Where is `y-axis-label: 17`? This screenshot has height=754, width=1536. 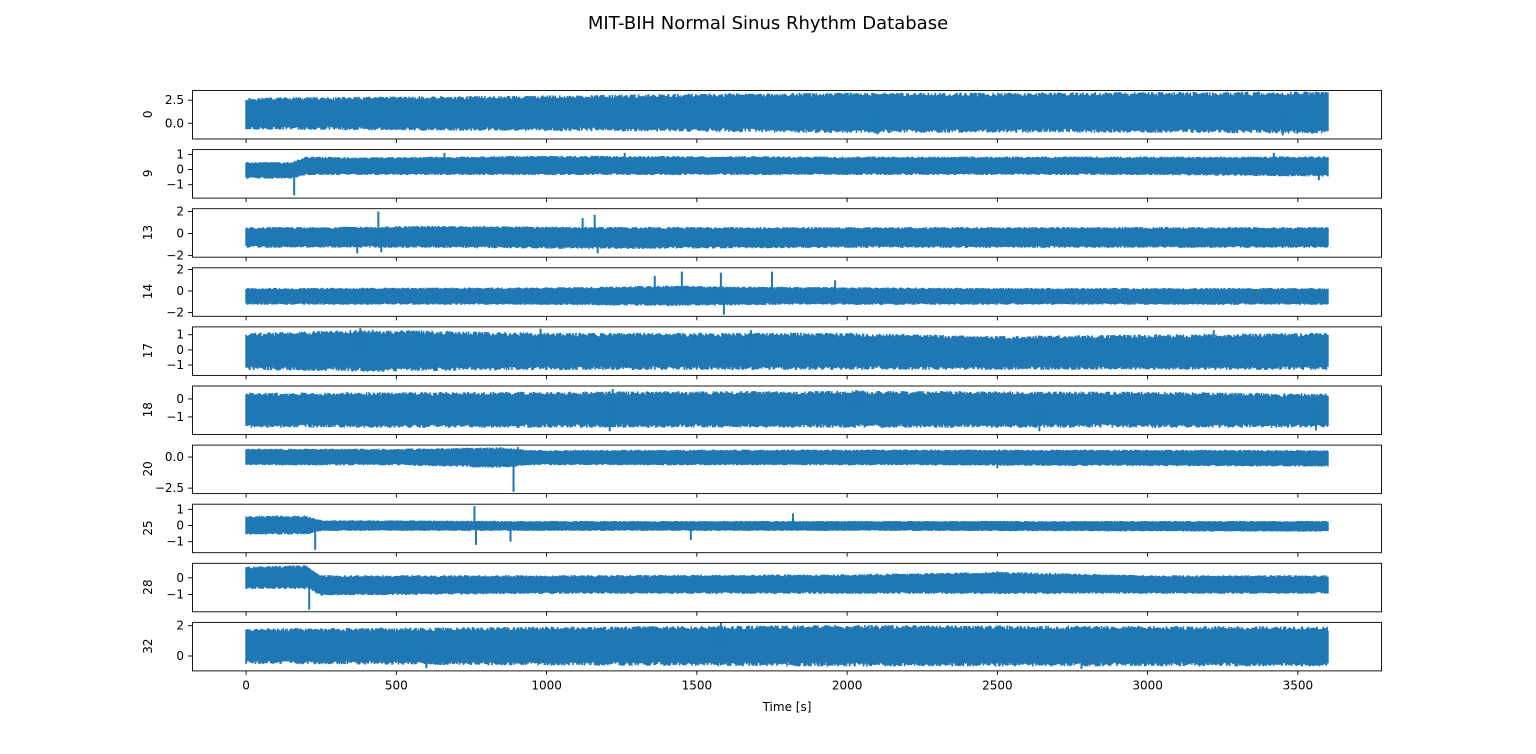
y-axis-label: 17 is located at coordinates (148, 350).